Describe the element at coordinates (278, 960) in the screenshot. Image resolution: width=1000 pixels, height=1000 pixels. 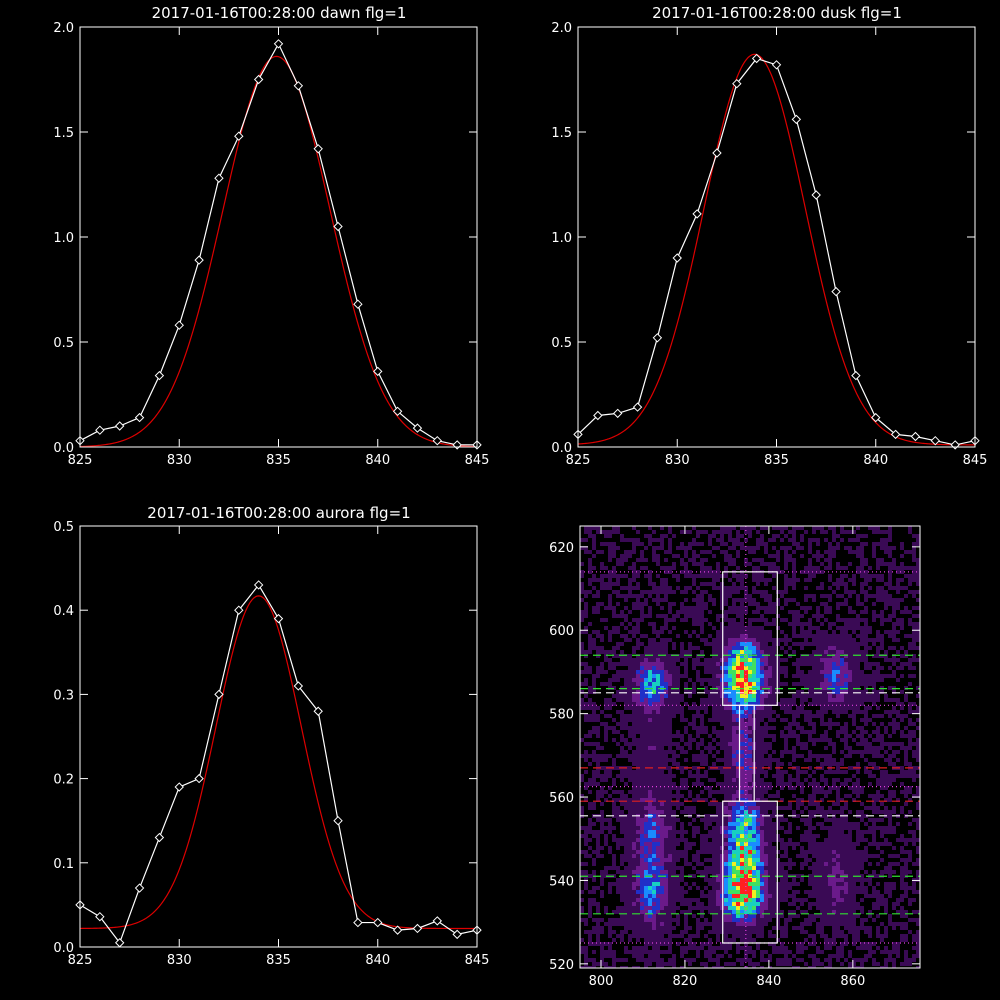
I see `aurora-x-tick-label: 835` at that location.